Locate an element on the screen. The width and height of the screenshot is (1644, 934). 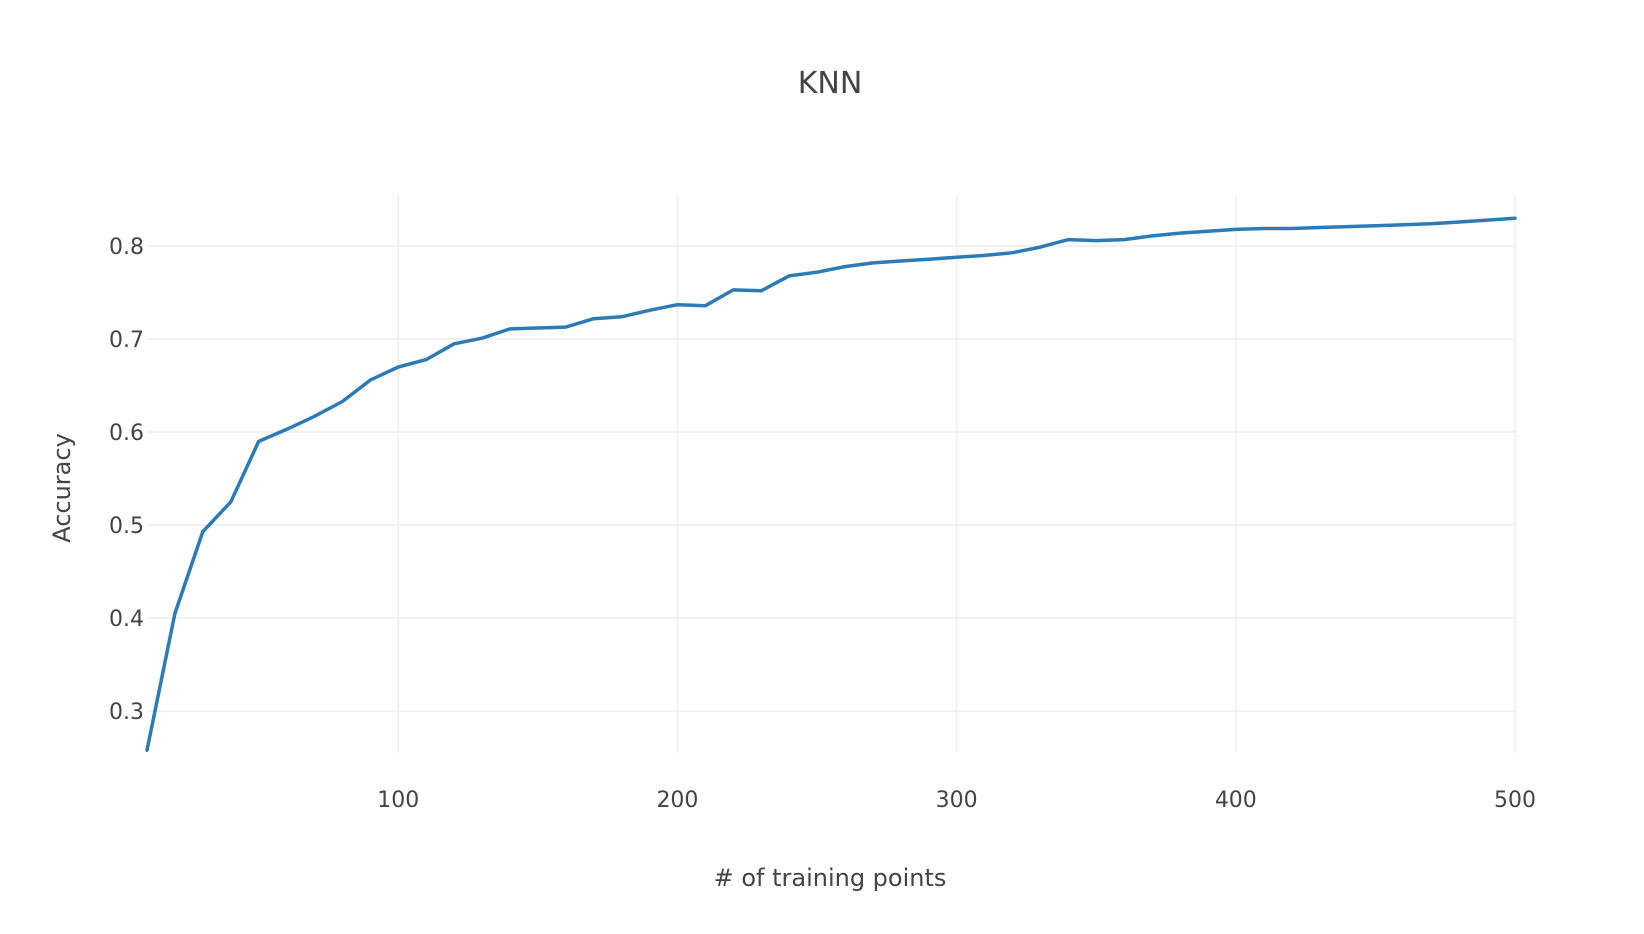
x-tick-label: 100 is located at coordinates (398, 800).